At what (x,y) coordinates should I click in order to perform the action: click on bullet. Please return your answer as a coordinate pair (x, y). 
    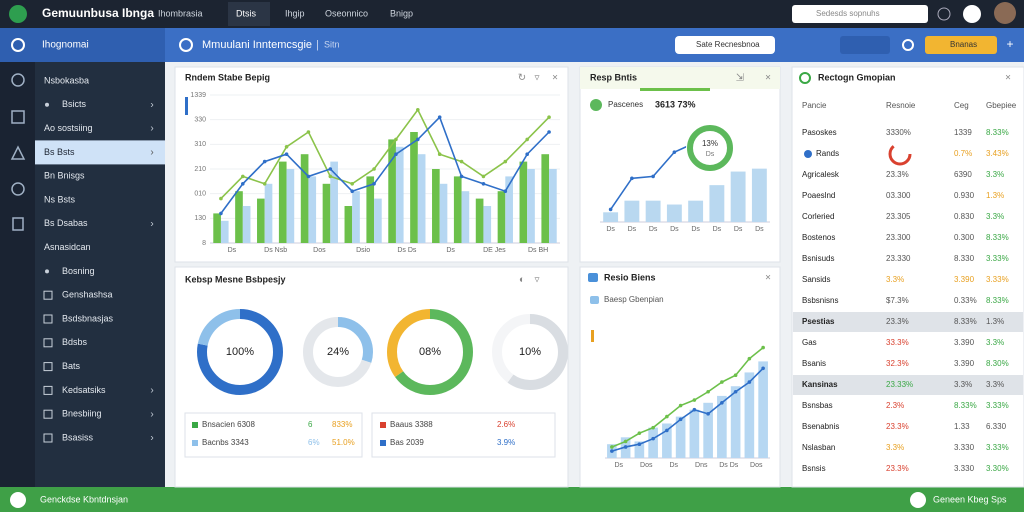
    Looking at the image, I should click on (47, 104).